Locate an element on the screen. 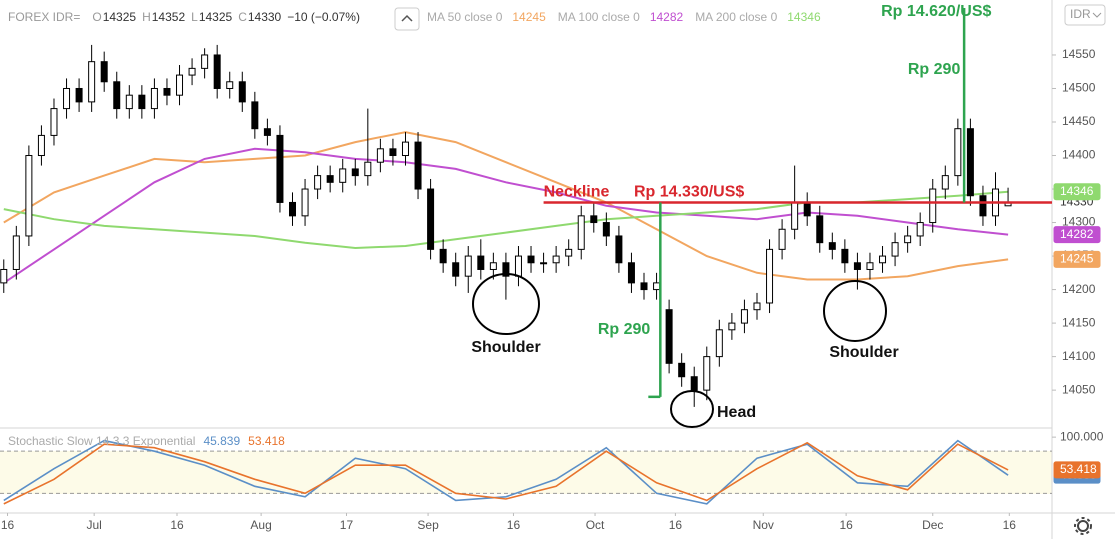 The height and width of the screenshot is (539, 1115). x-tick-label: Sep is located at coordinates (428, 525).